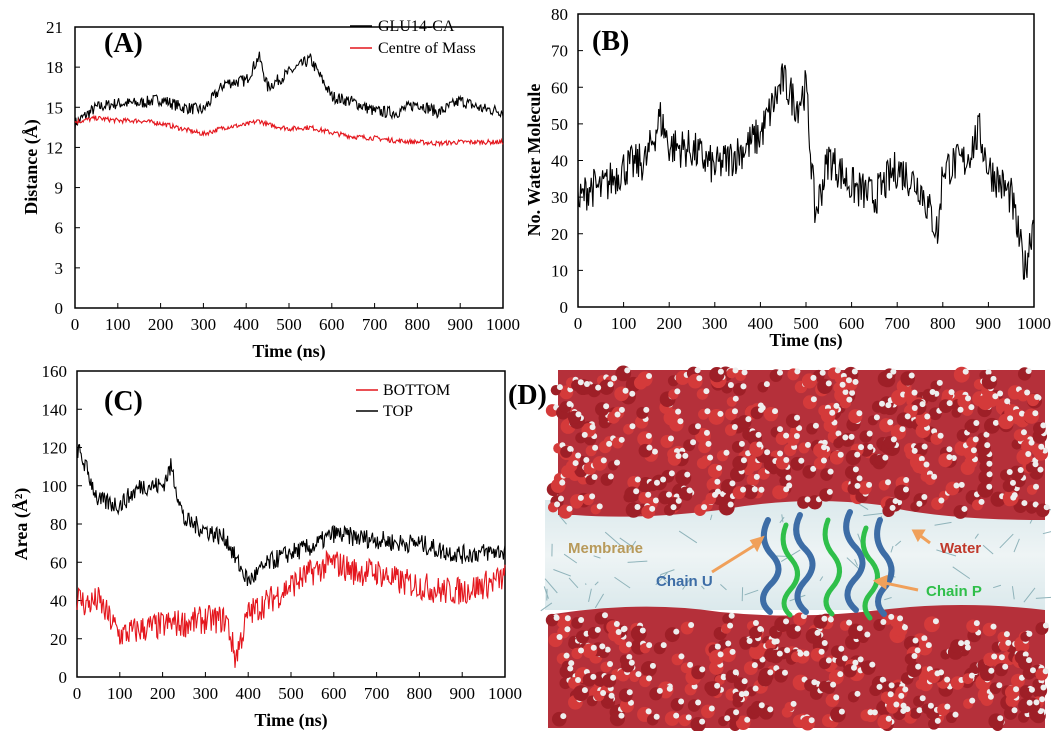 This screenshot has height=731, width=1051. What do you see at coordinates (59, 268) in the screenshot?
I see `y-tick-label-a: 3` at bounding box center [59, 268].